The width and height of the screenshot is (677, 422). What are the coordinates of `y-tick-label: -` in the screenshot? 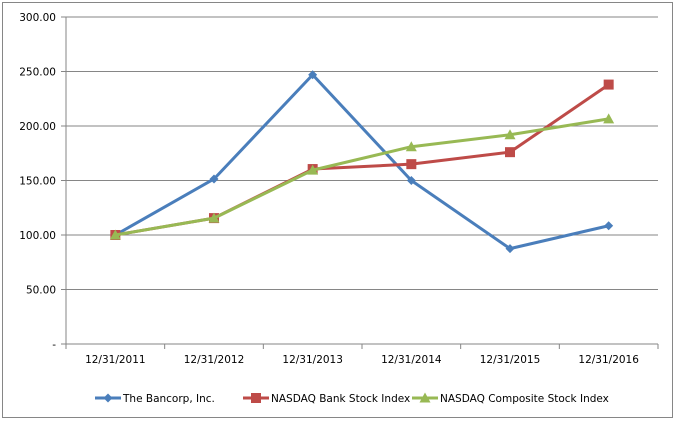 It's located at (54, 345).